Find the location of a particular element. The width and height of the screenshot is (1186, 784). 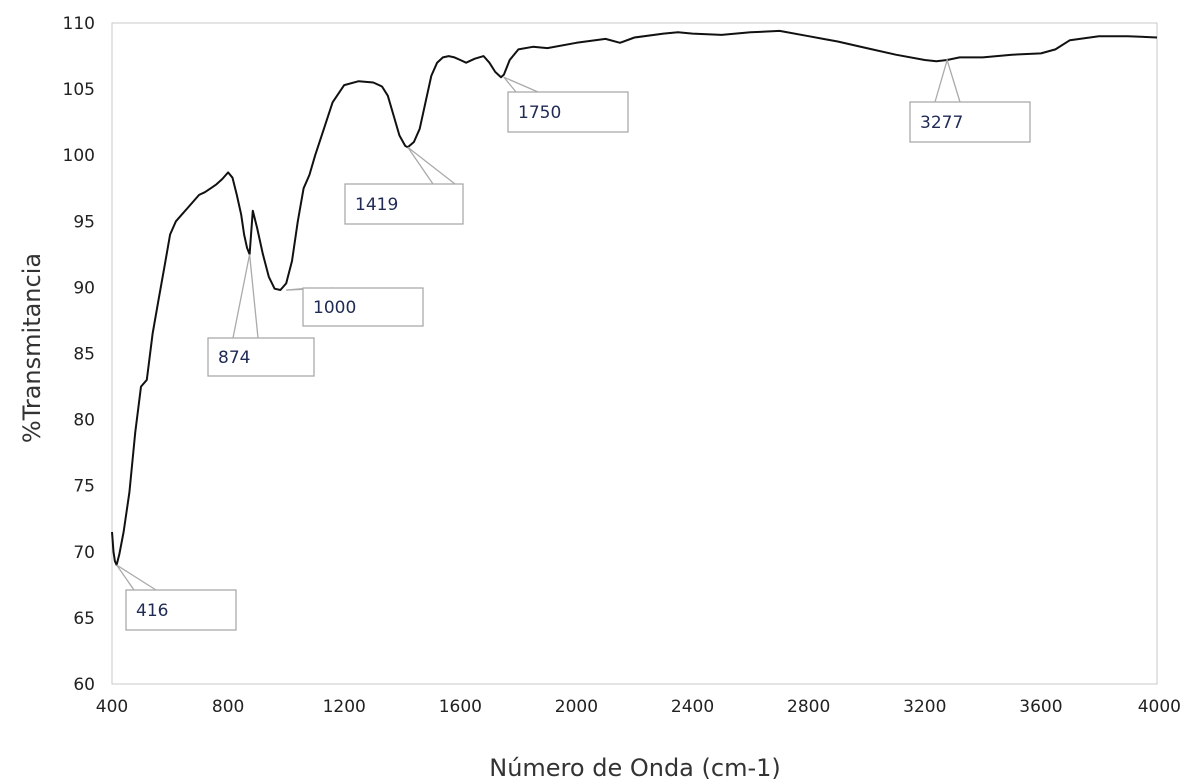

x-axis-title: Número de Onda (cm-1) is located at coordinates (635, 768).